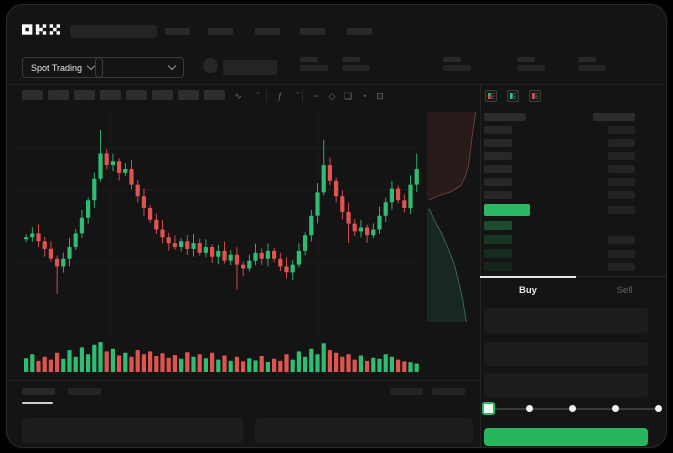 This screenshot has width=673, height=453. What do you see at coordinates (84, 391) in the screenshot?
I see `bottom-tab-skeleton` at bounding box center [84, 391].